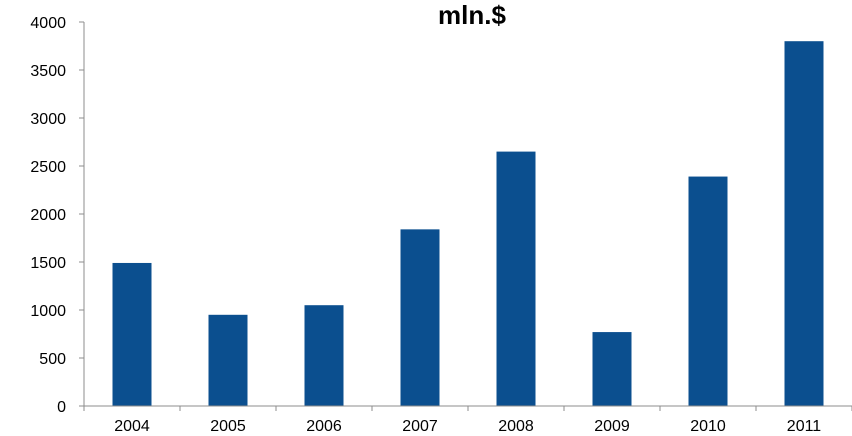  What do you see at coordinates (472, 15) in the screenshot?
I see `chart-title: mln.$` at bounding box center [472, 15].